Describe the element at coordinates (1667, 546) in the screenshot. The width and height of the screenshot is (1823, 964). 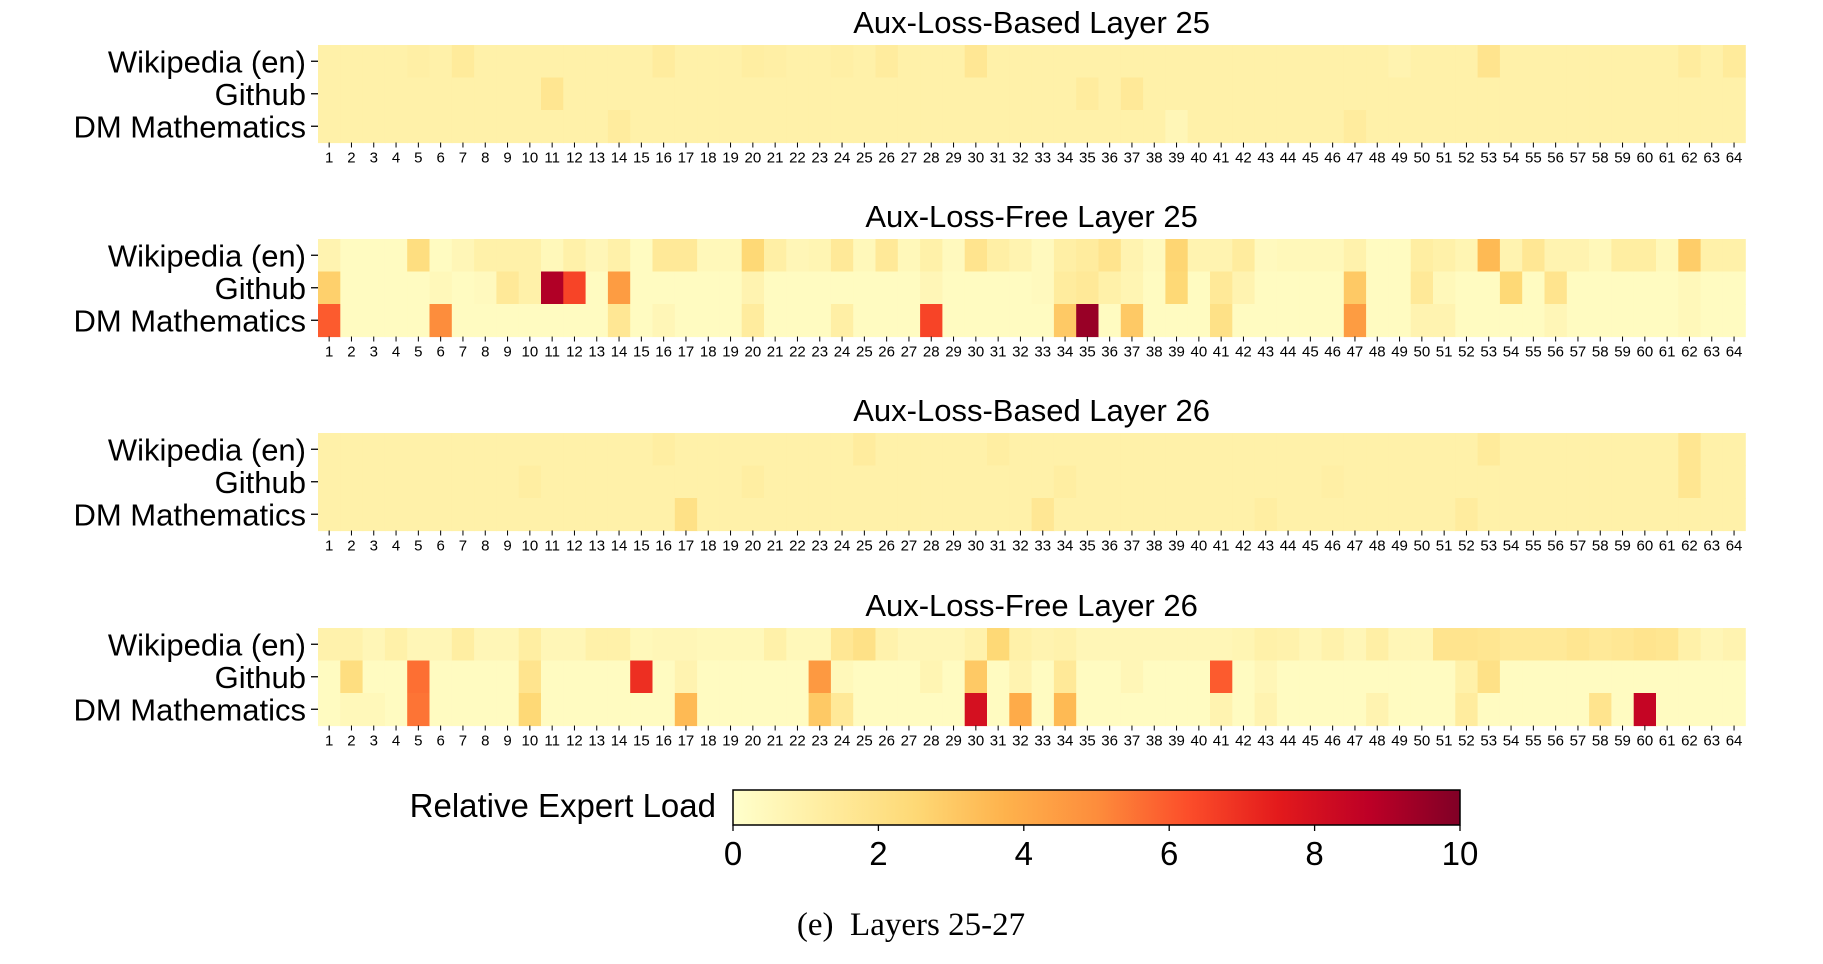
I see `expert-label: 61` at that location.